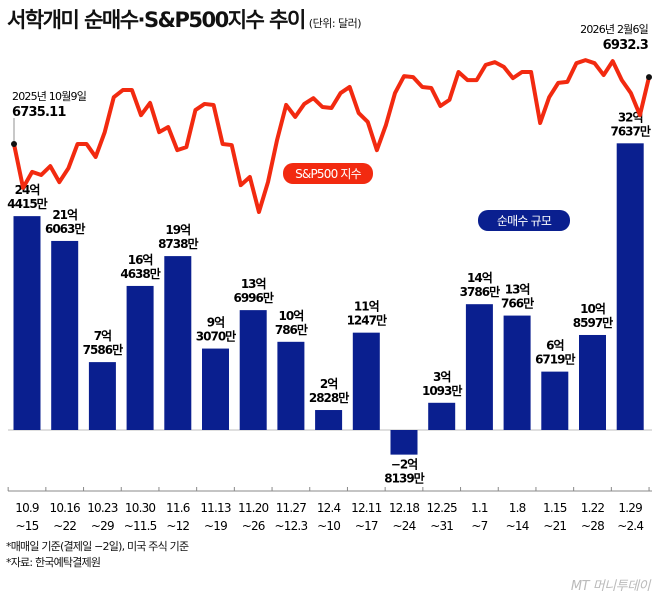  What do you see at coordinates (140, 260) in the screenshot?
I see `bar-label-eok: 16억` at bounding box center [140, 260].